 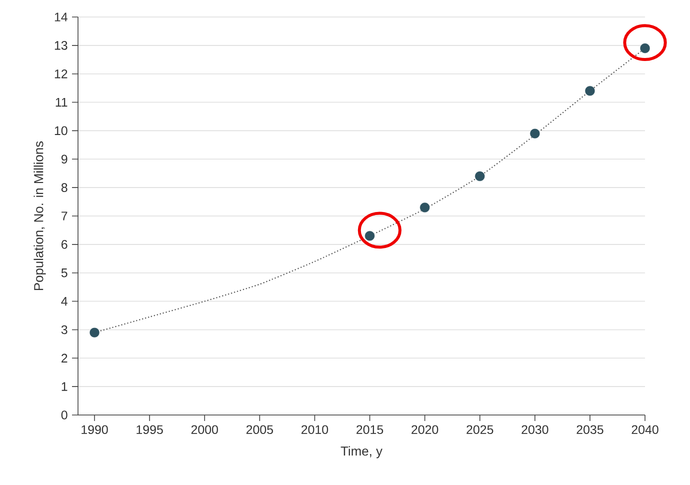 I want to click on x-tick-label: 2020, so click(x=425, y=429).